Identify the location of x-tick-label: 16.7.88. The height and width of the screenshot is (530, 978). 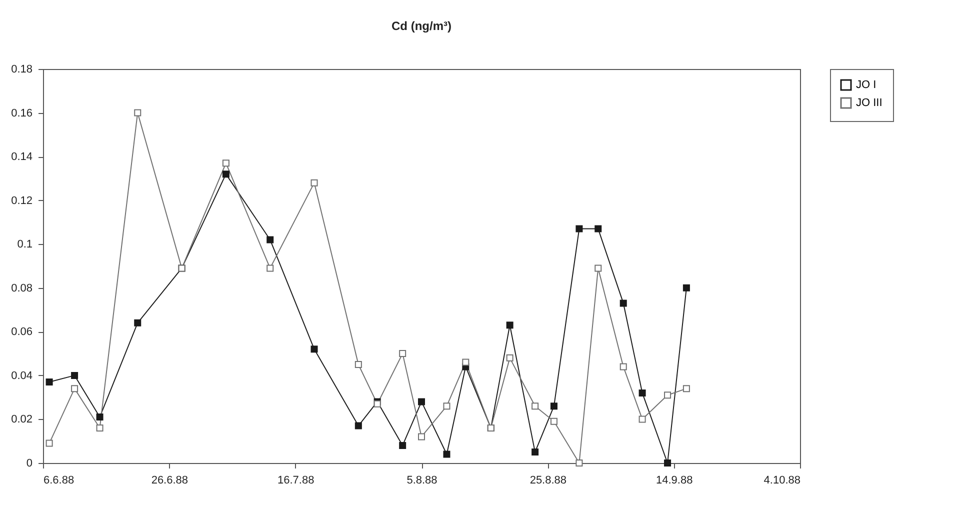
(295, 480).